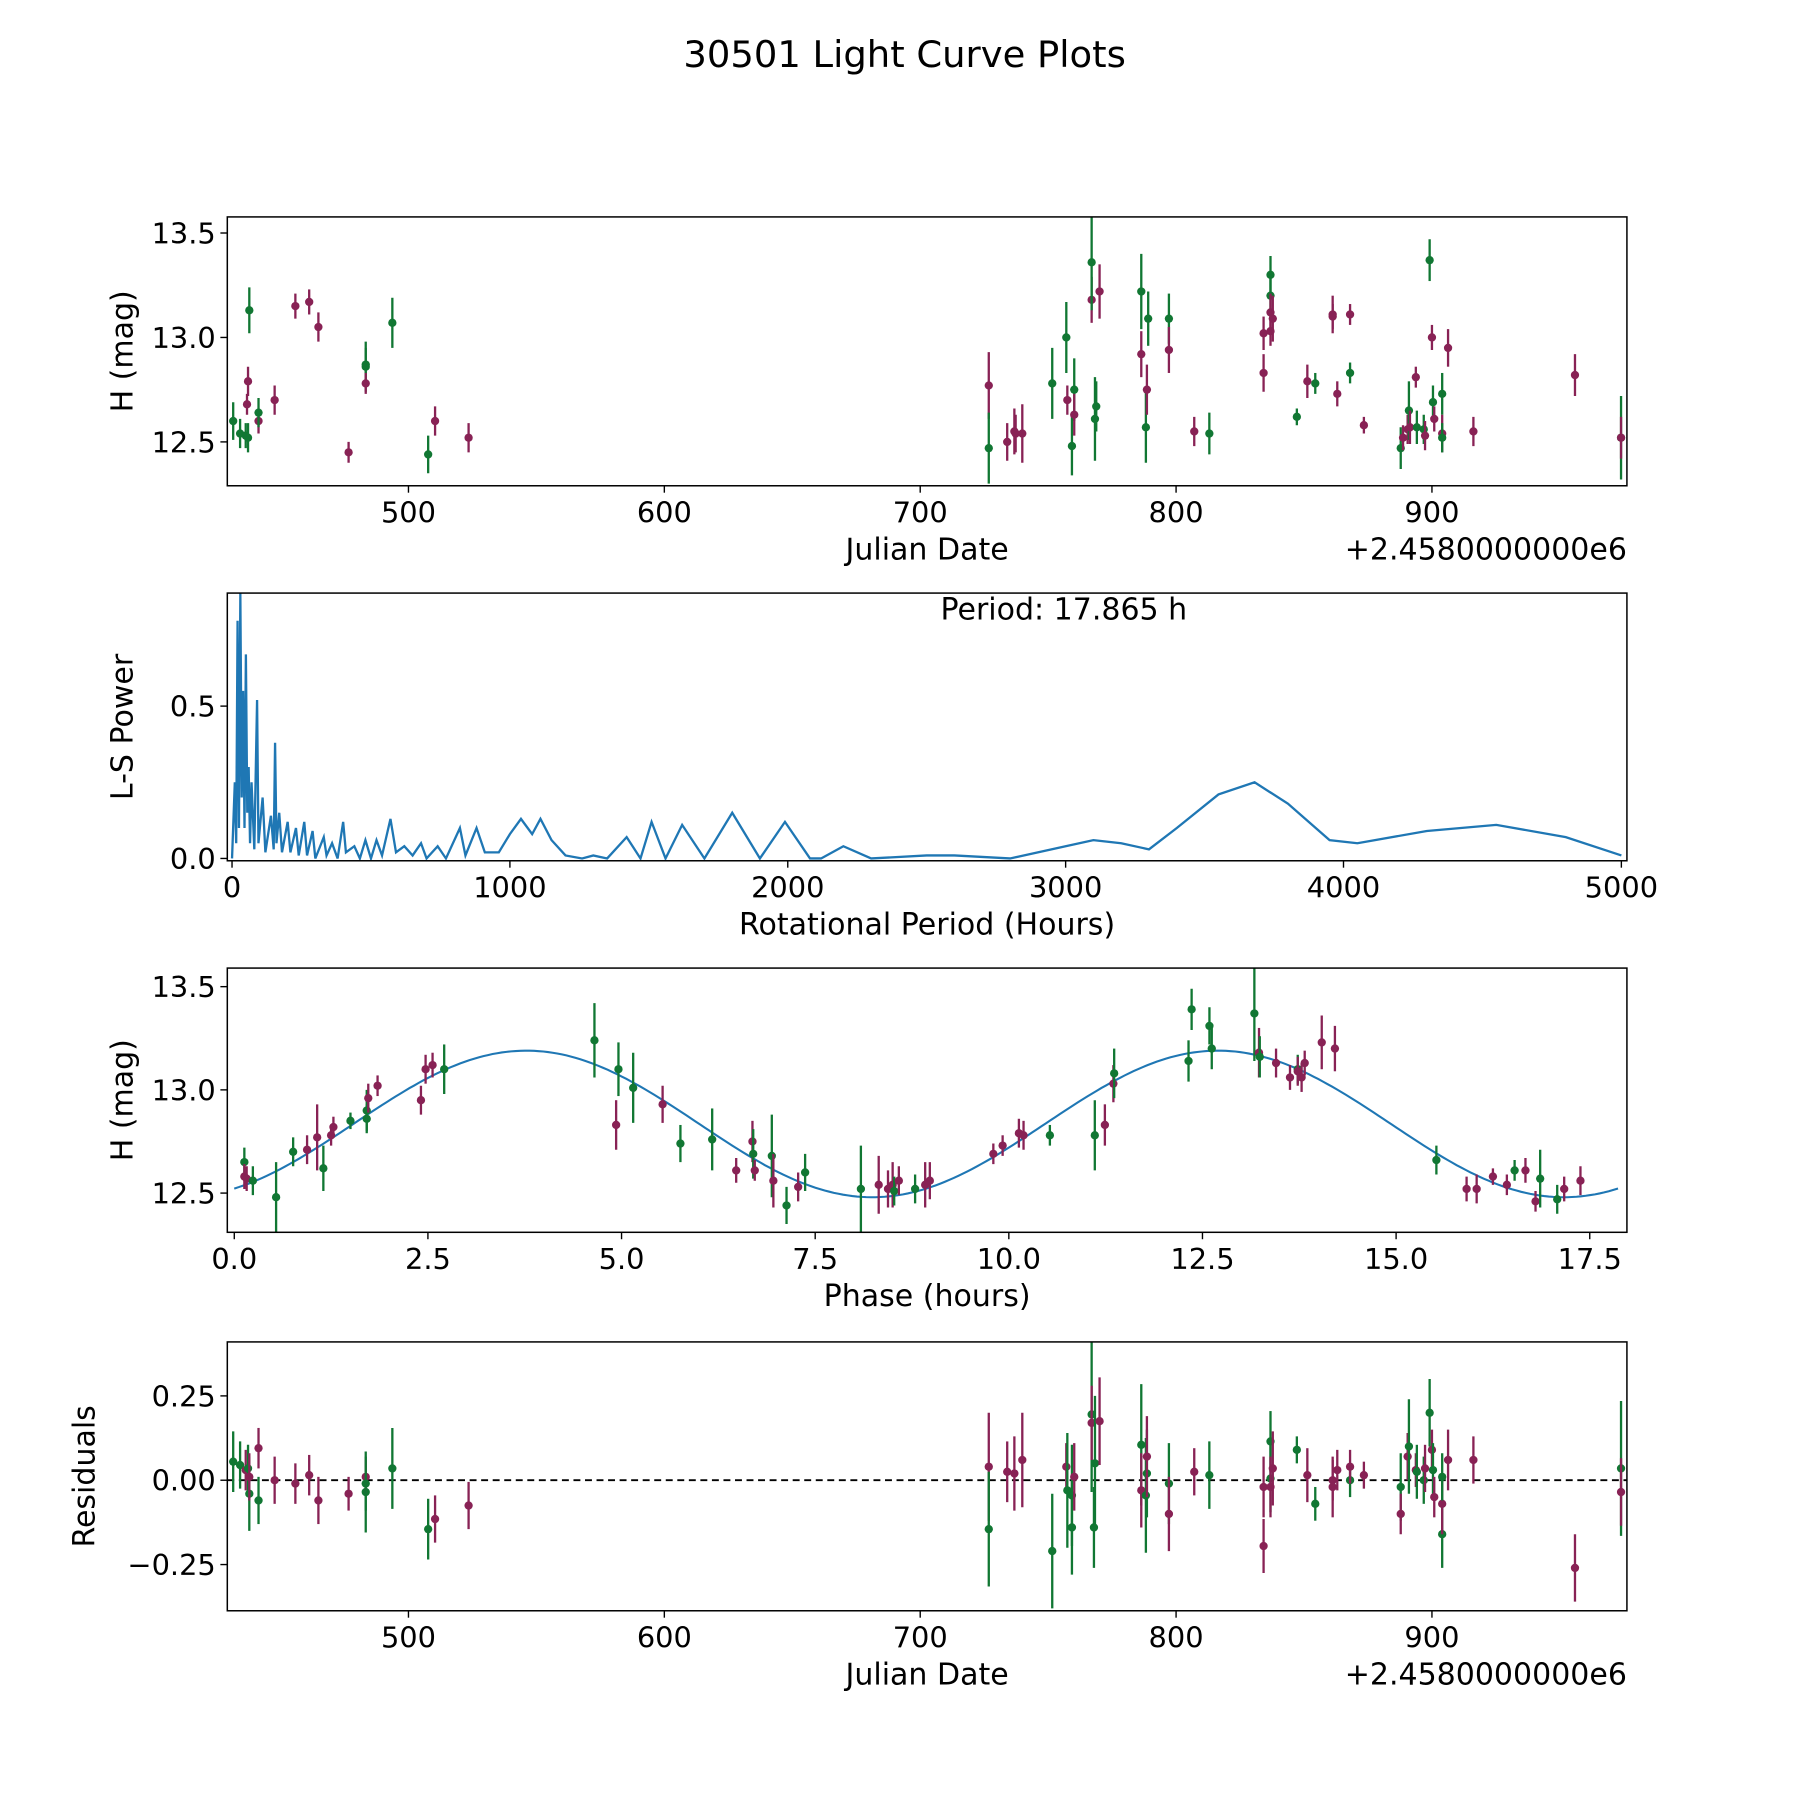  I want to click on x-axis-label: Julian Date, so click(926, 1675).